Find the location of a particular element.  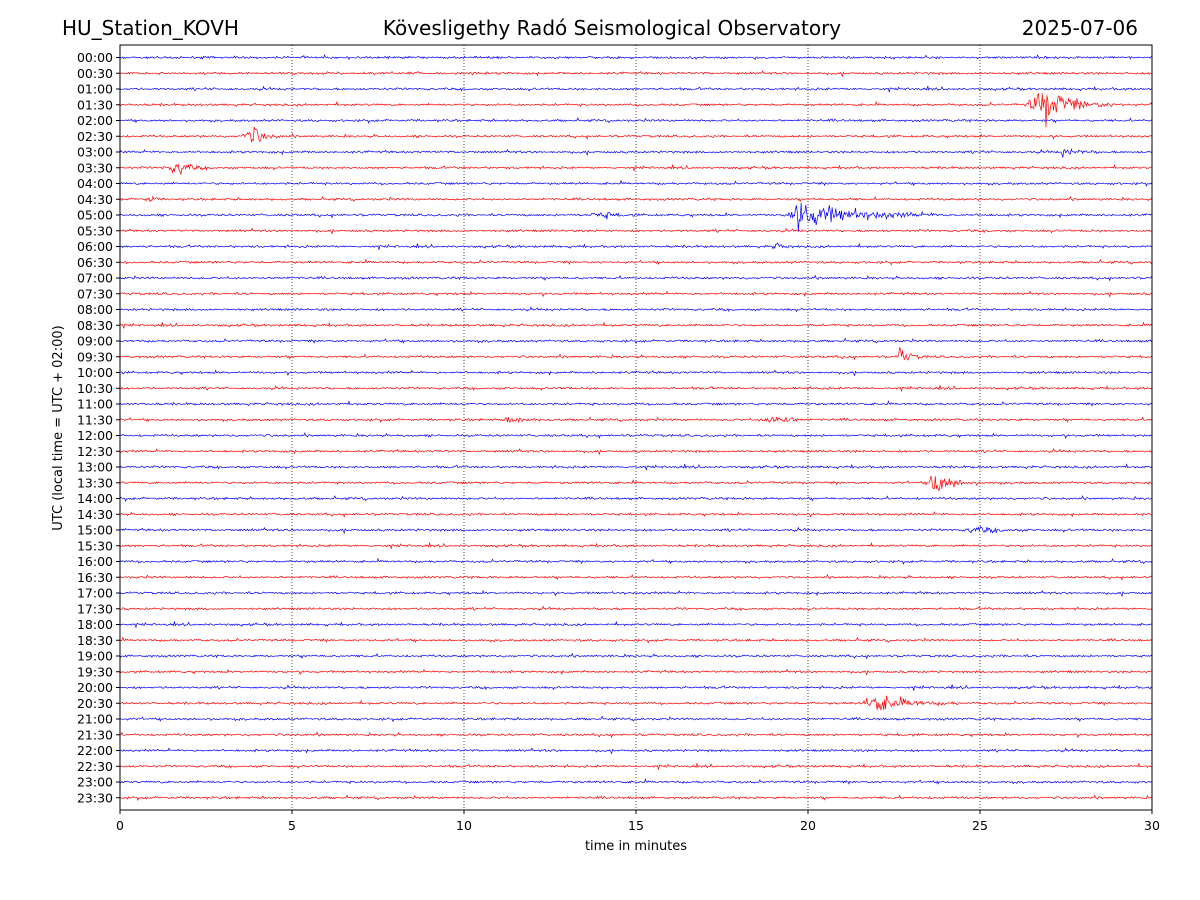

trace-13:00 is located at coordinates (636, 467).